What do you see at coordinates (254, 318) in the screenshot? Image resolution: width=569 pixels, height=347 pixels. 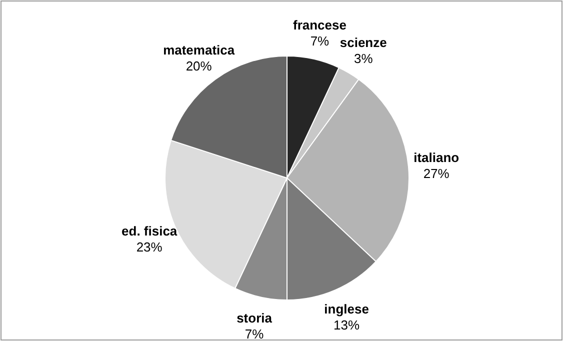 I see `slice-label: storia` at bounding box center [254, 318].